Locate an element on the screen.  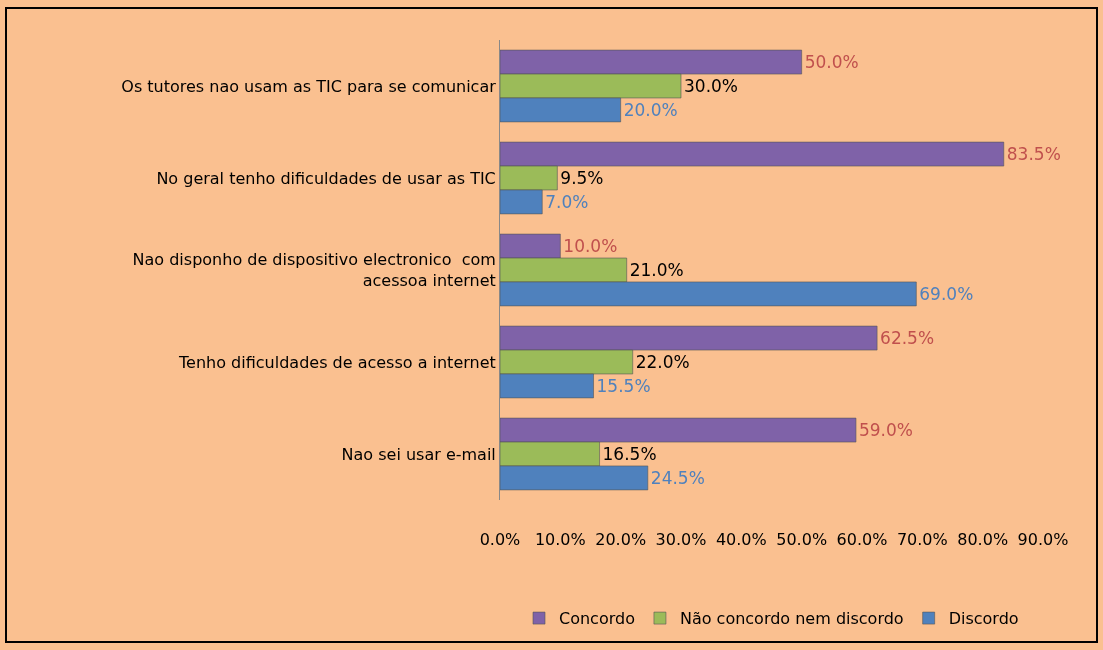
x-tick-label: 10.0% is located at coordinates (560, 539).